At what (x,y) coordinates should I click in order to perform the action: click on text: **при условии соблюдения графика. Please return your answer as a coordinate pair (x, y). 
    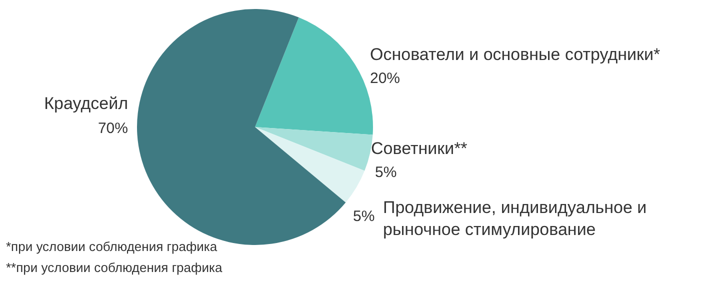
    Looking at the image, I should click on (114, 267).